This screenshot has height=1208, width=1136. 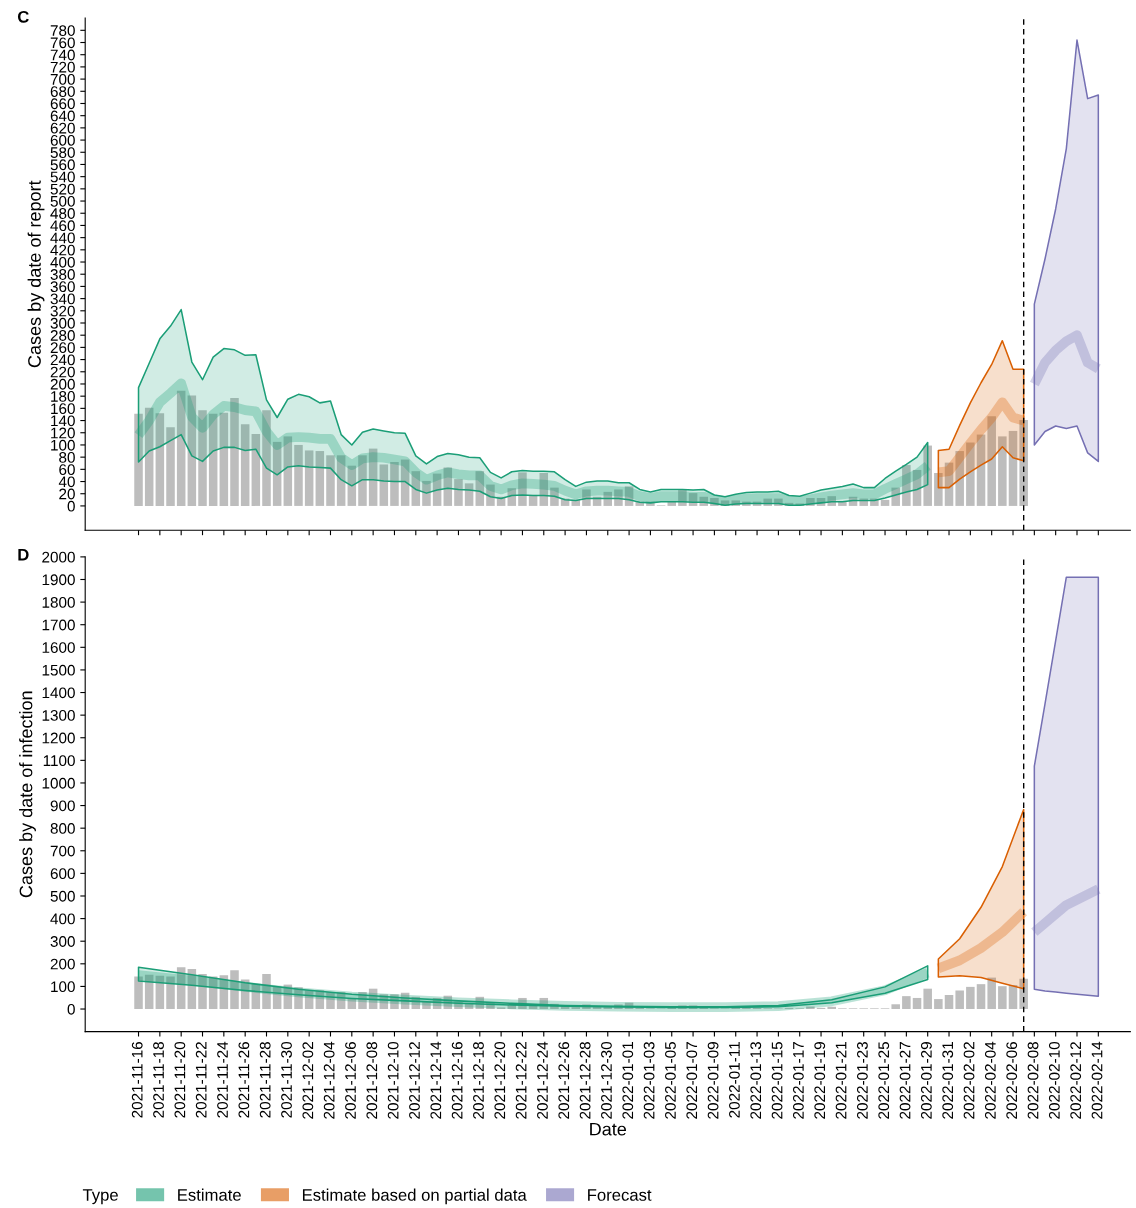 I want to click on y-tick-label: 1200, so click(x=58, y=738).